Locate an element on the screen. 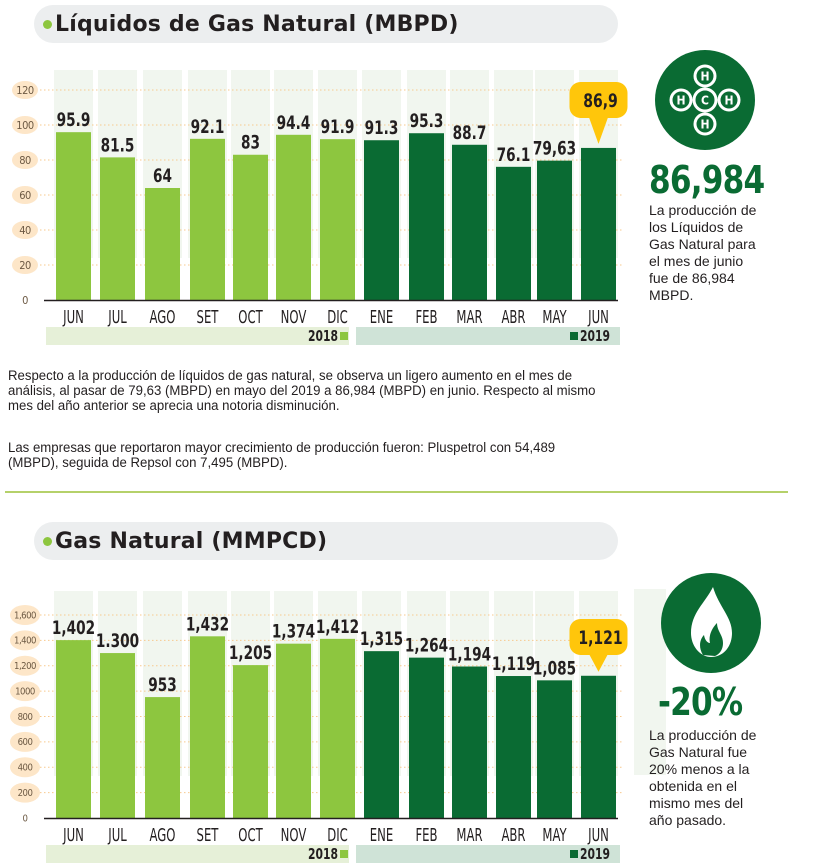 This screenshot has height=864, width=819. molecule-h-left: H is located at coordinates (680, 101).